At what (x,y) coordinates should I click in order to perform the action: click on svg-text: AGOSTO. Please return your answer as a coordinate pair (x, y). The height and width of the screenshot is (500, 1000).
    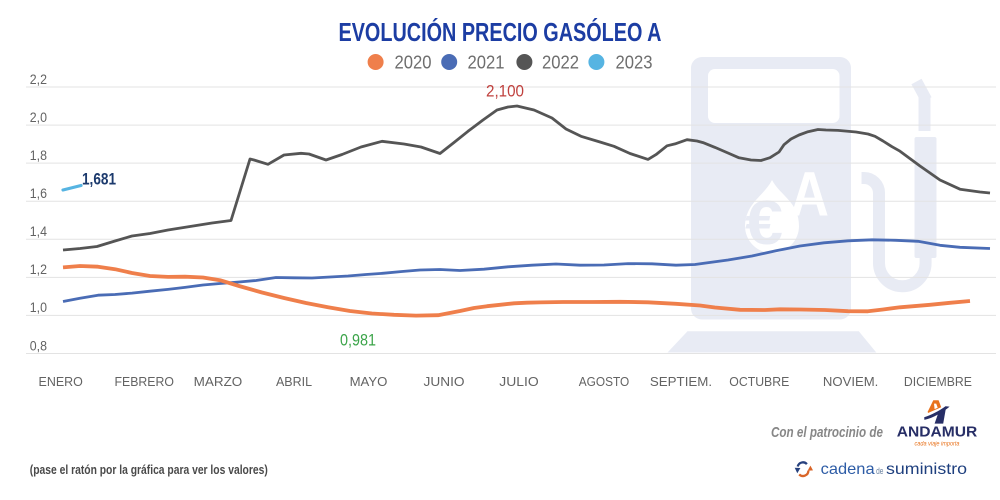
    Looking at the image, I should click on (604, 381).